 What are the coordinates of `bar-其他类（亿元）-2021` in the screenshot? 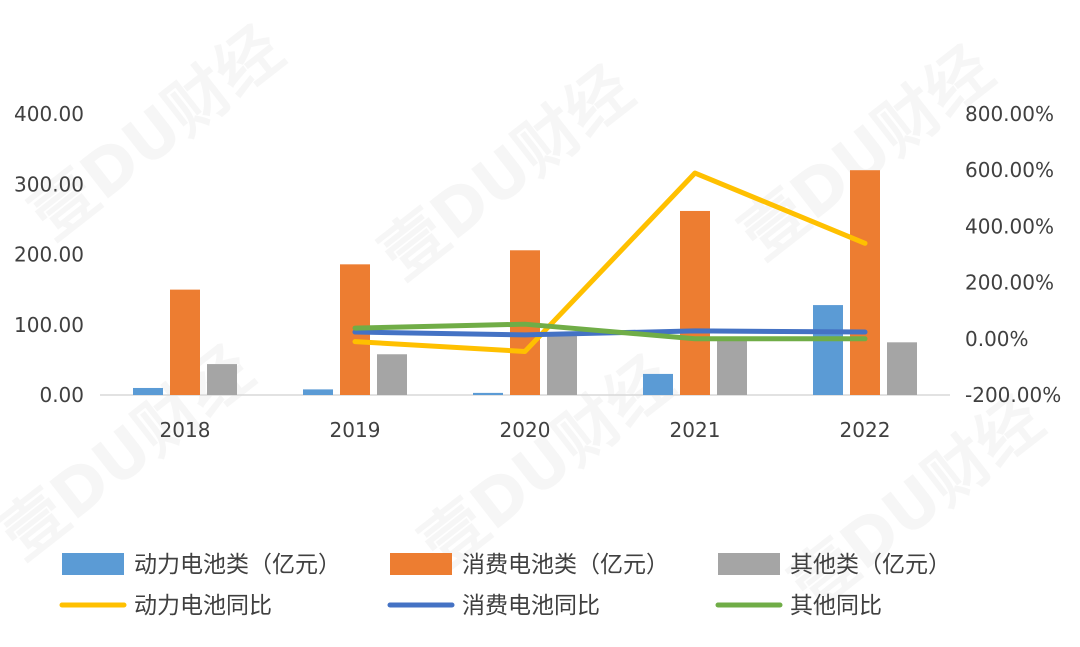 It's located at (732, 367).